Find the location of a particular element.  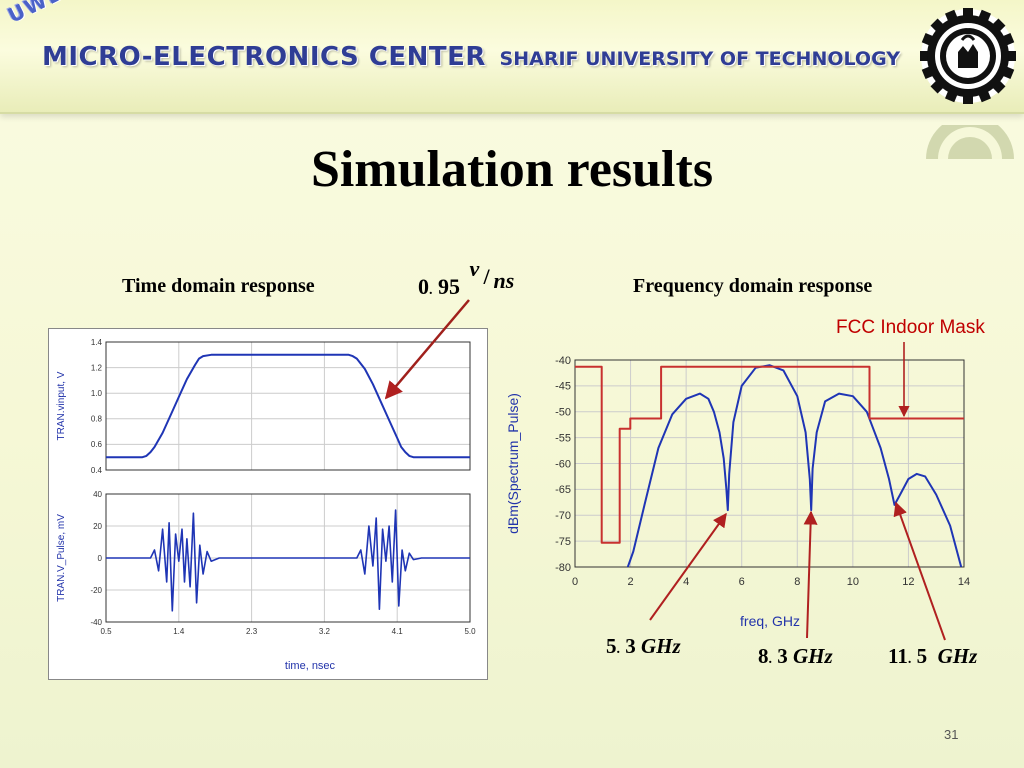

y-axis-label: dBm(Spectrum_Pulse) is located at coordinates (513, 463).